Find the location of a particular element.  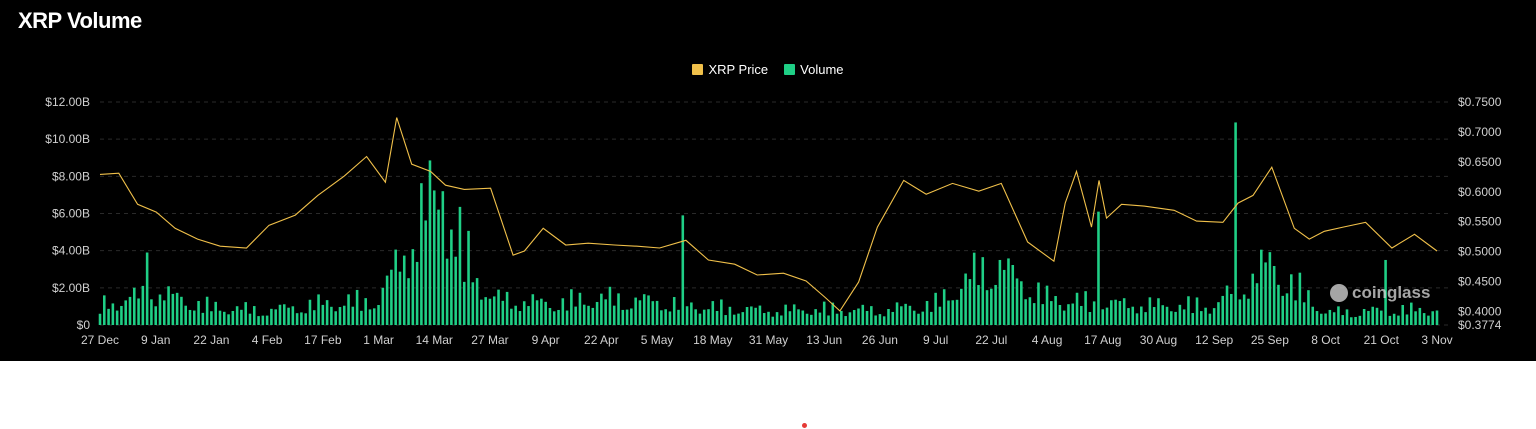

left-tick-label: $8.00B is located at coordinates (71, 176).